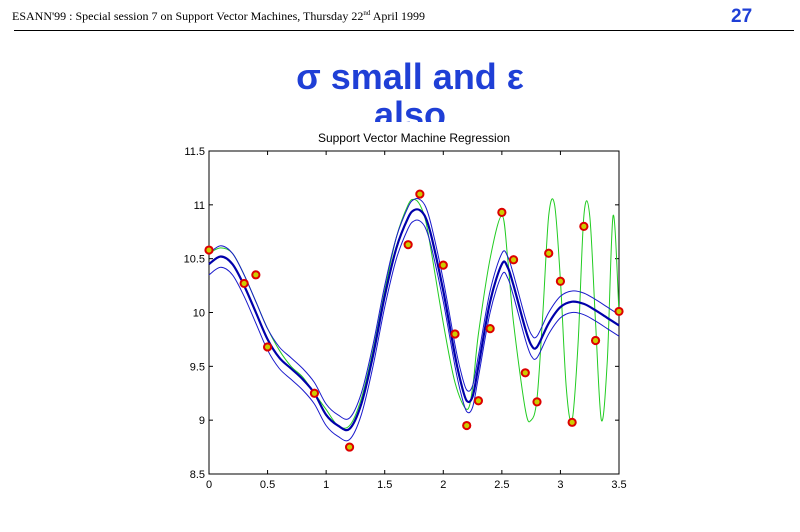  I want to click on x-tick-label: 0, so click(209, 485).